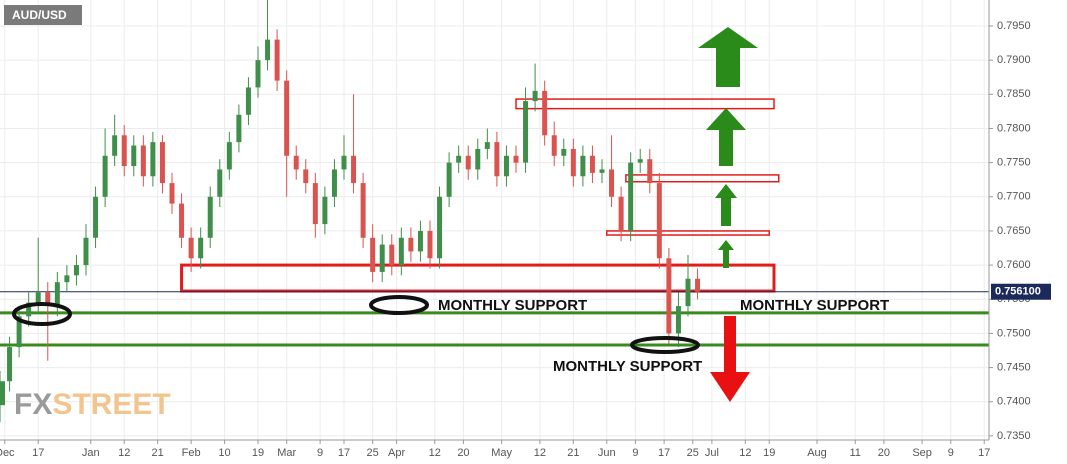  What do you see at coordinates (39, 15) in the screenshot?
I see `chart-title: AUD/USD` at bounding box center [39, 15].